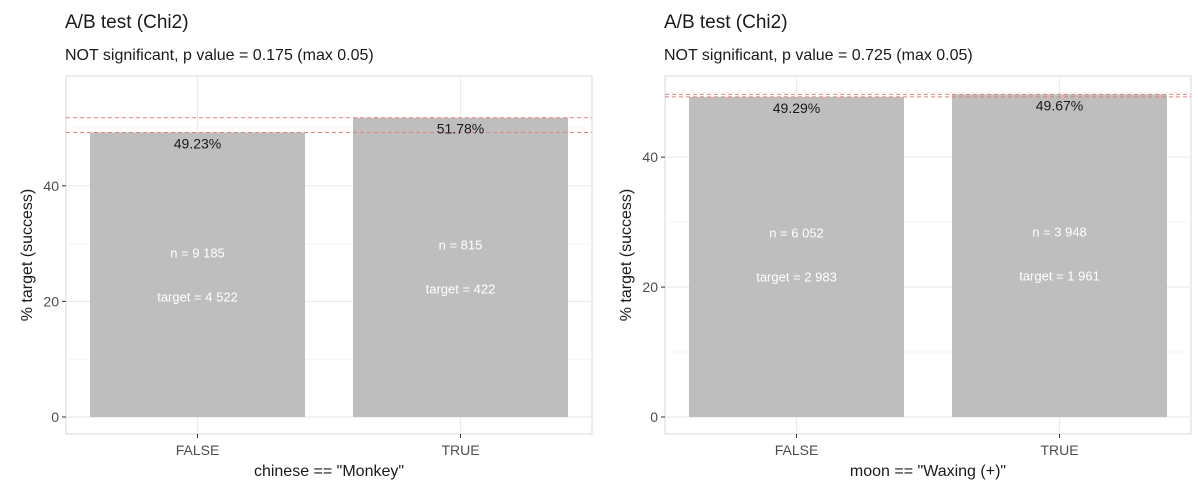 Image resolution: width=1198 pixels, height=492 pixels. I want to click on n-label: n = 815, so click(461, 244).